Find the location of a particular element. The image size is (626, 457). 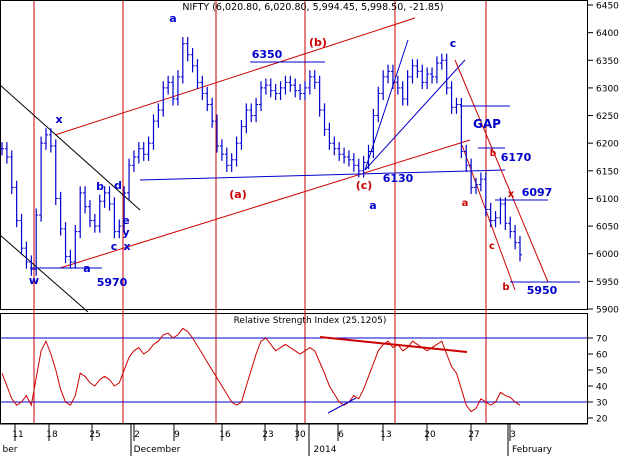

fall-channel-upper is located at coordinates (501, 171).